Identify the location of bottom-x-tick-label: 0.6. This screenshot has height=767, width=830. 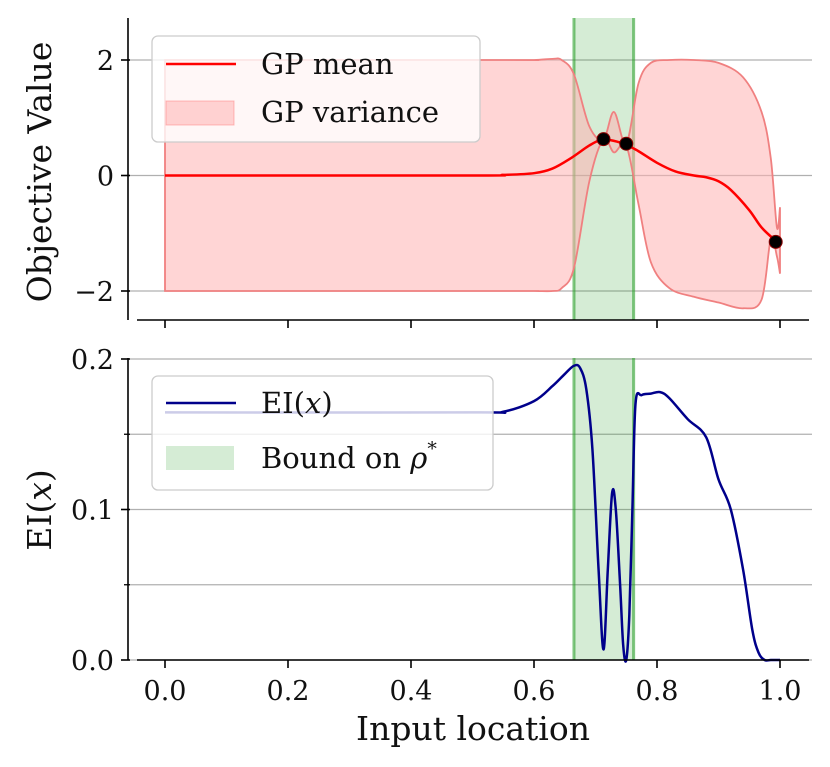
(534, 691).